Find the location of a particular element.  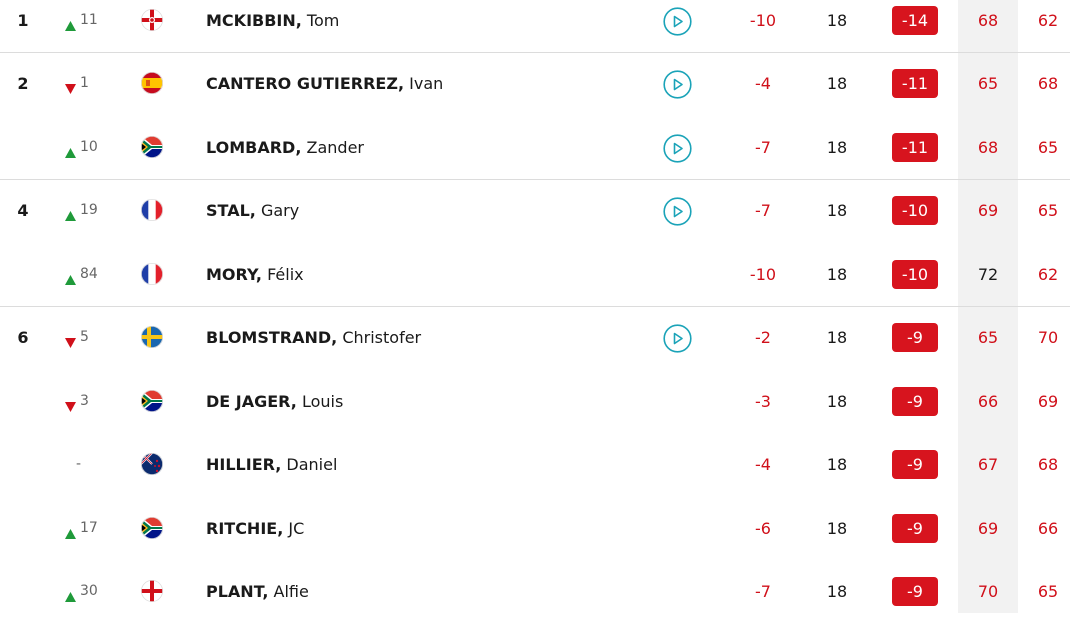

leaderboard-row: 17 RITCHIE, JC -6 18 -9 69 66 is located at coordinates (535, 529).